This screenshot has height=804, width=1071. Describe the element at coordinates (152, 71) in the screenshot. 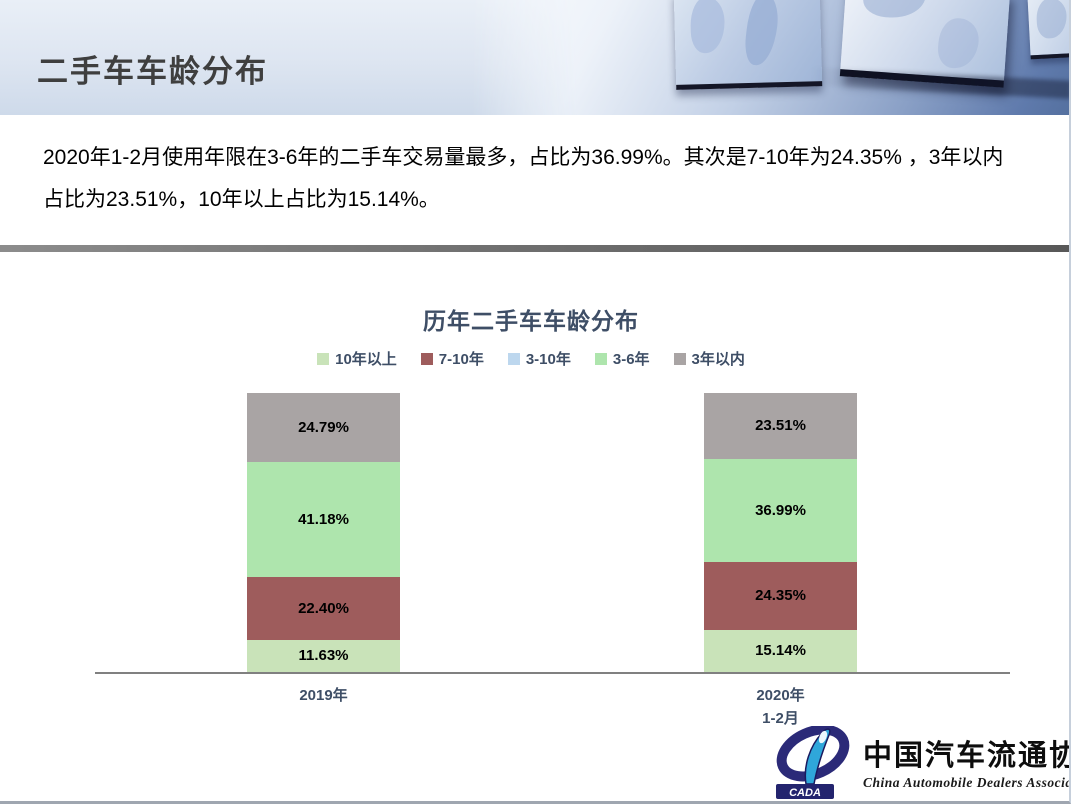

I see `page-title: 二手车车龄分布` at that location.